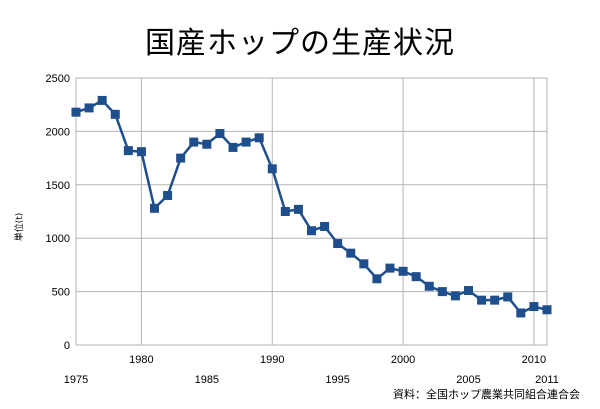 The width and height of the screenshot is (600, 409). Describe the element at coordinates (67, 346) in the screenshot. I see `y-tick-label: 0` at that location.